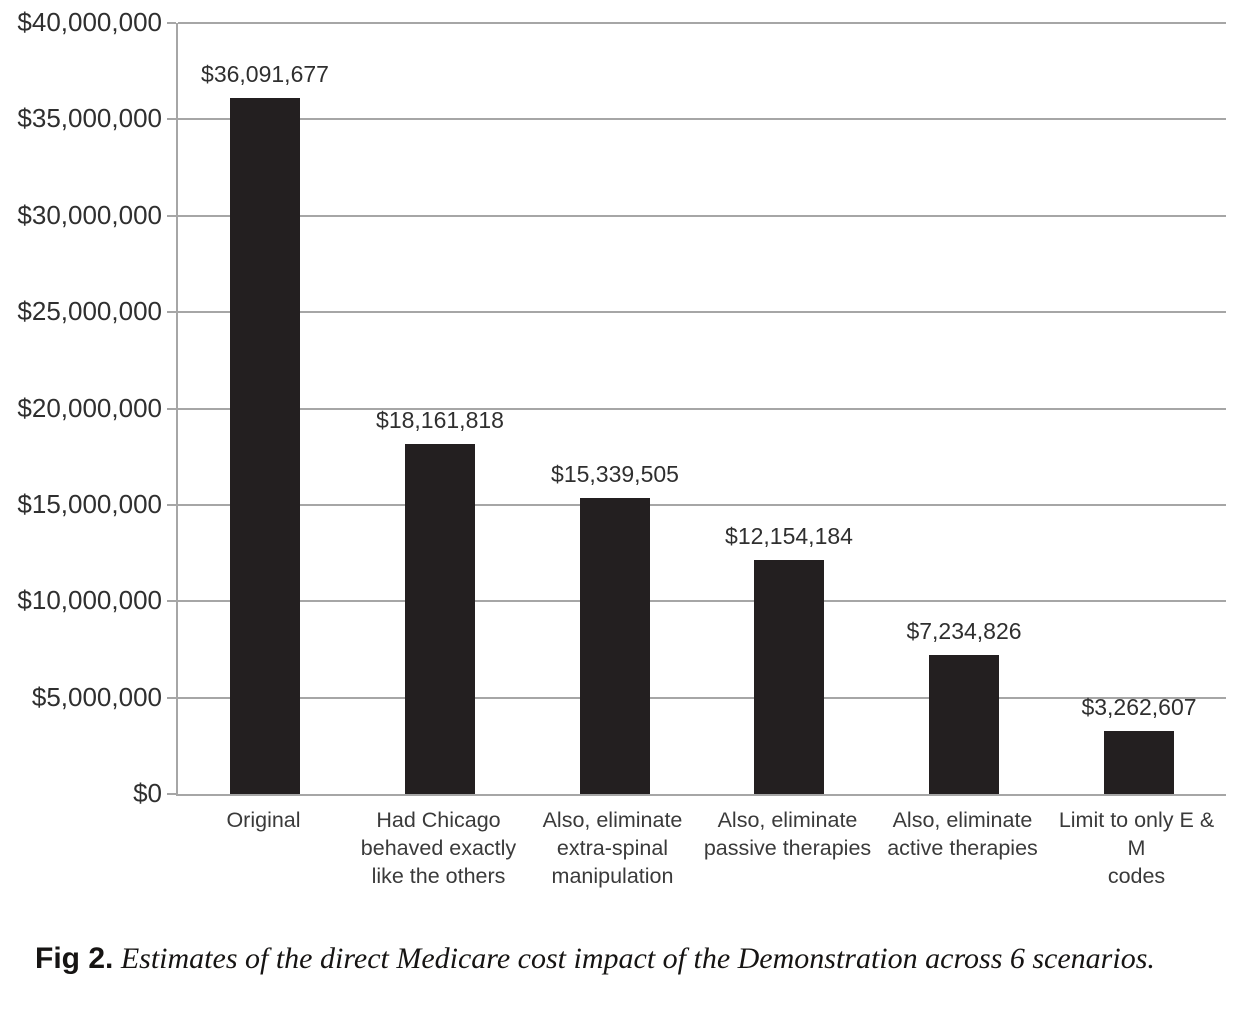 This screenshot has height=1016, width=1250. Describe the element at coordinates (74, 958) in the screenshot. I see `figure-number-label: Fig 2.` at that location.